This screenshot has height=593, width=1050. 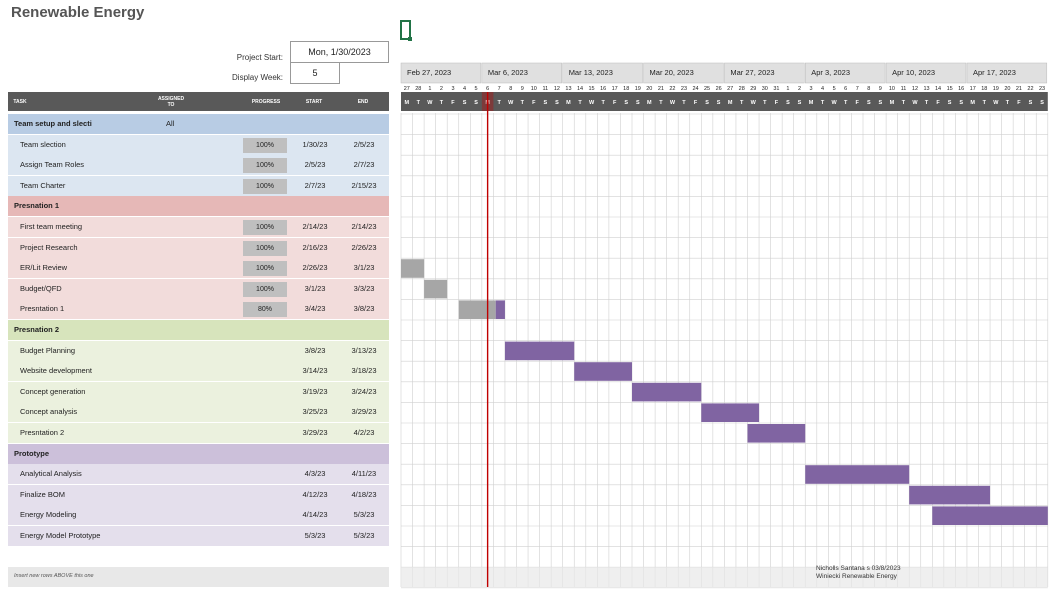 What do you see at coordinates (198, 227) in the screenshot?
I see `task-row: First team meeting 100% 2/14/23 2/14/23` at bounding box center [198, 227].